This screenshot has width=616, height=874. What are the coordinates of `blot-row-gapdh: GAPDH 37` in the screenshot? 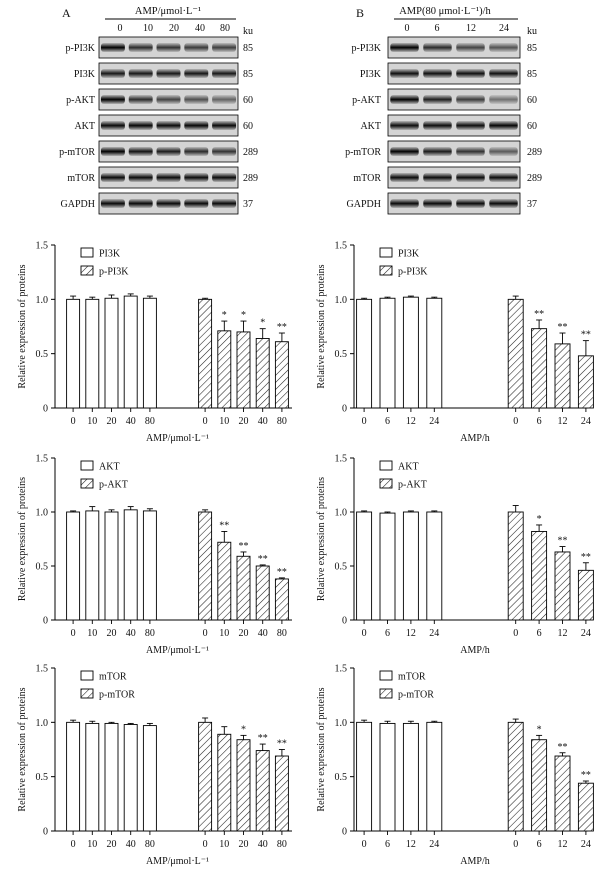 It's located at (442, 203).